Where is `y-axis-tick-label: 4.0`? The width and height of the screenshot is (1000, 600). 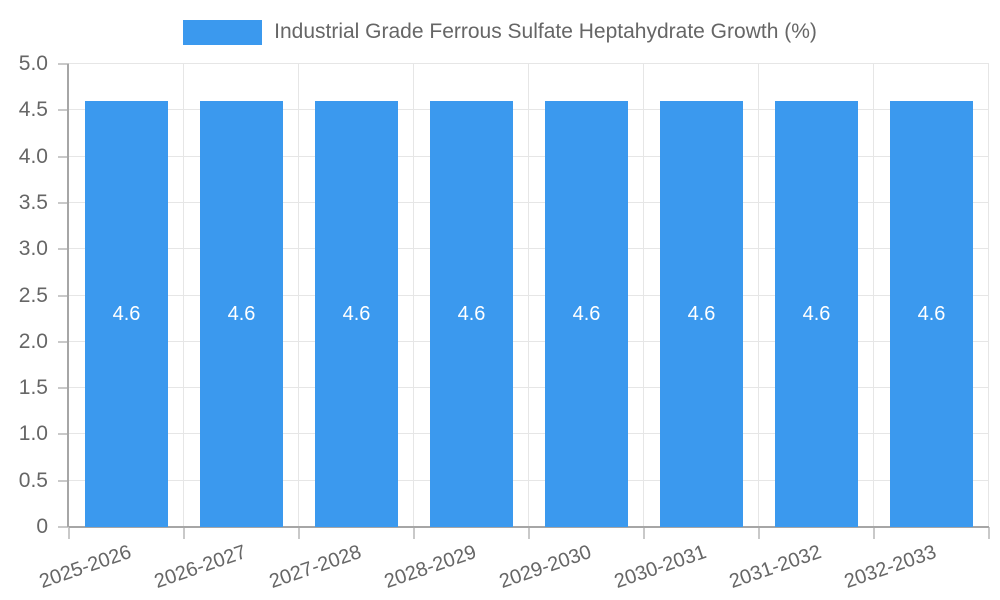
y-axis-tick-label: 4.0 is located at coordinates (33, 156).